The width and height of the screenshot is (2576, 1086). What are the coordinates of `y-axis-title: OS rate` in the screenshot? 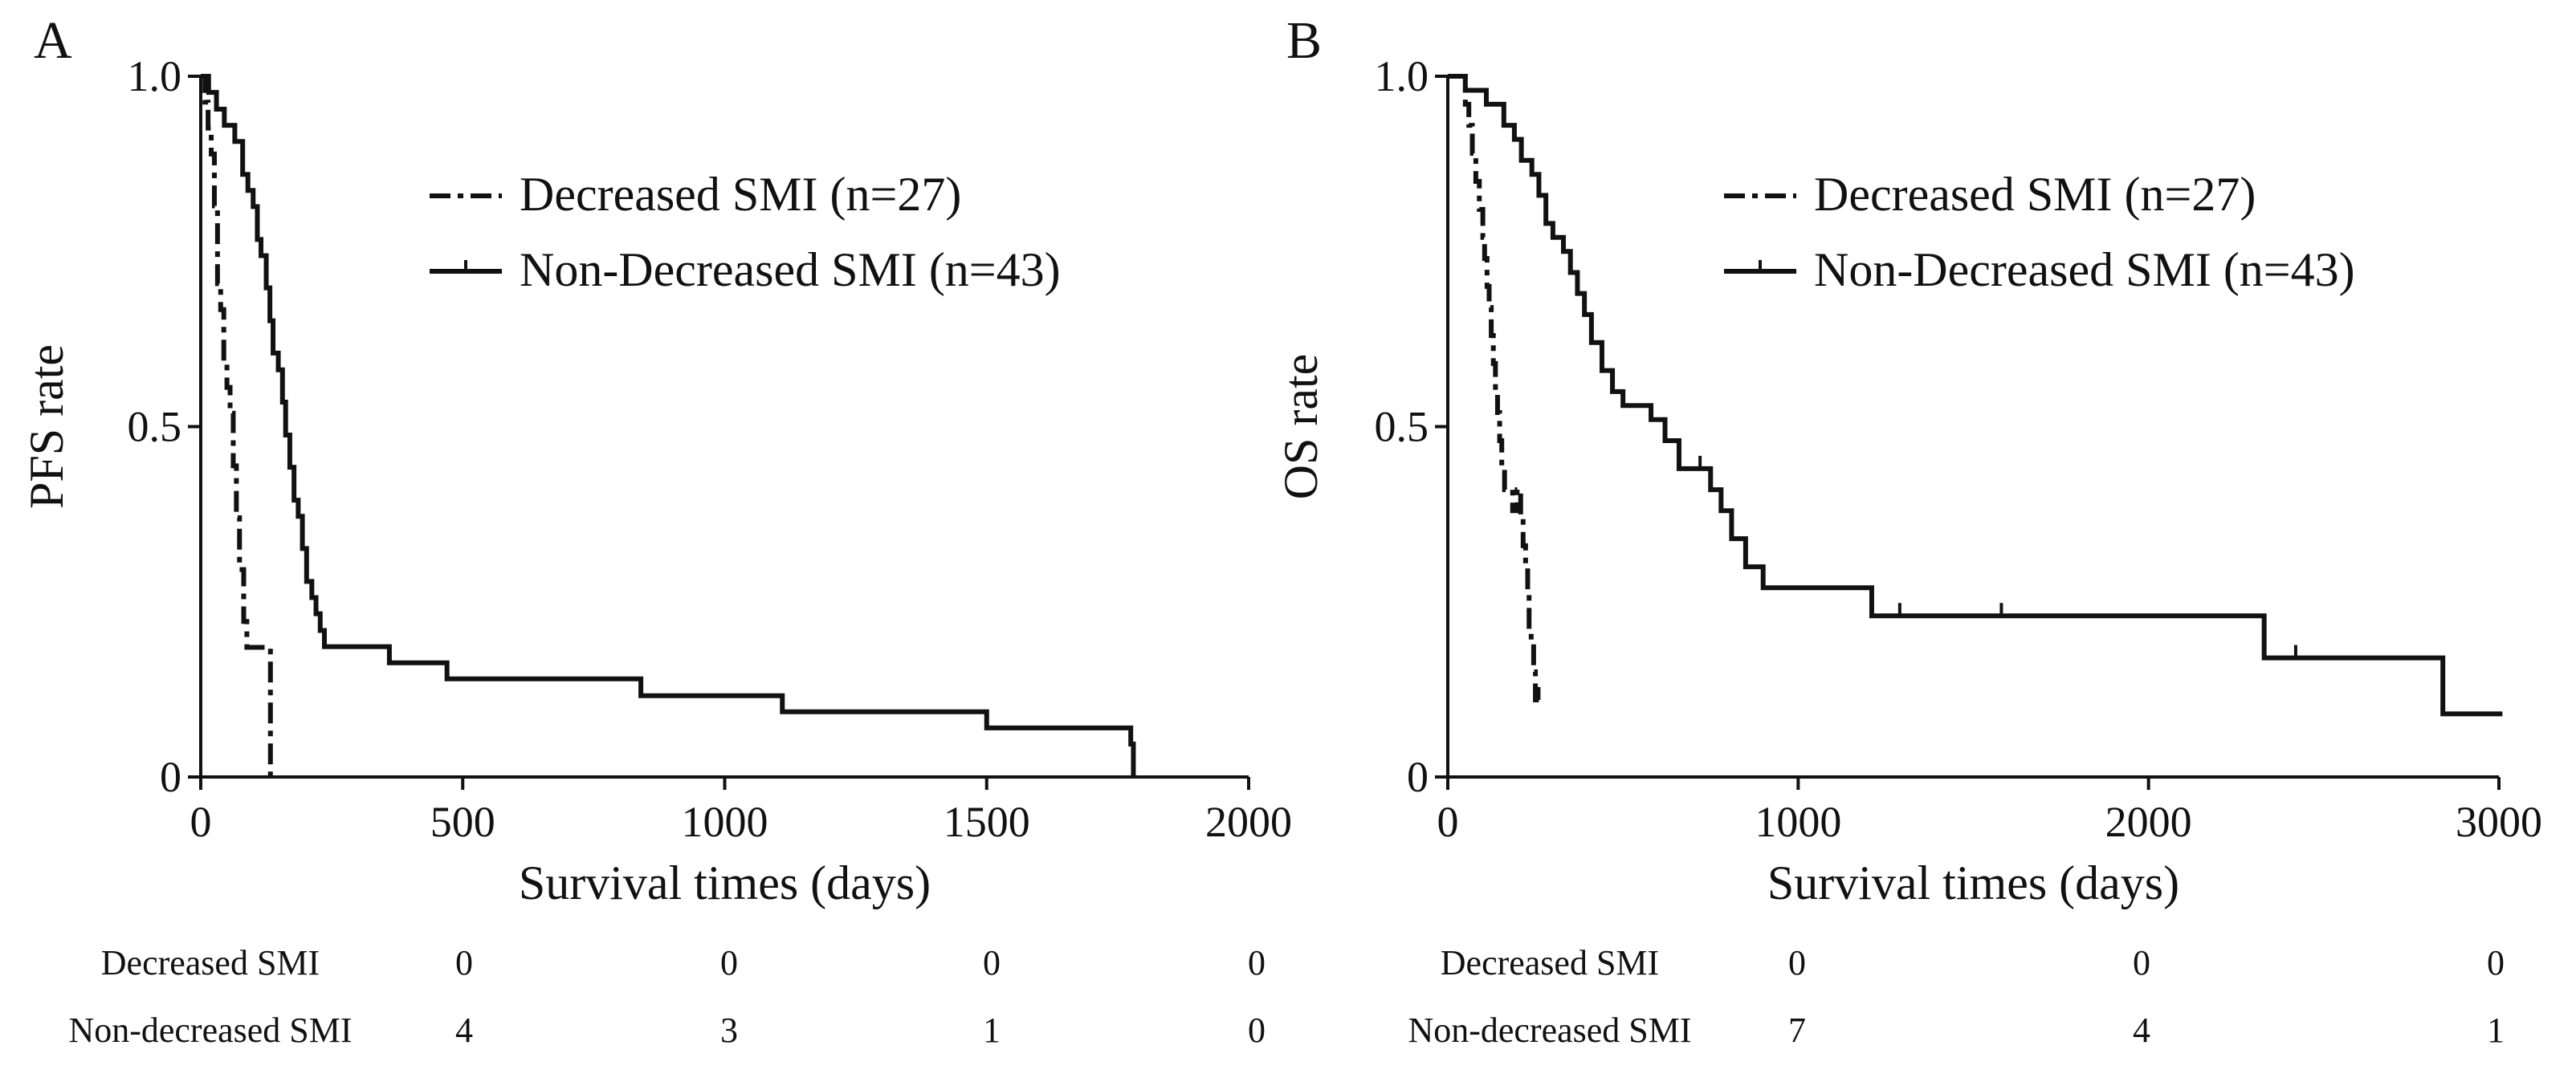 It's located at (1300, 427).